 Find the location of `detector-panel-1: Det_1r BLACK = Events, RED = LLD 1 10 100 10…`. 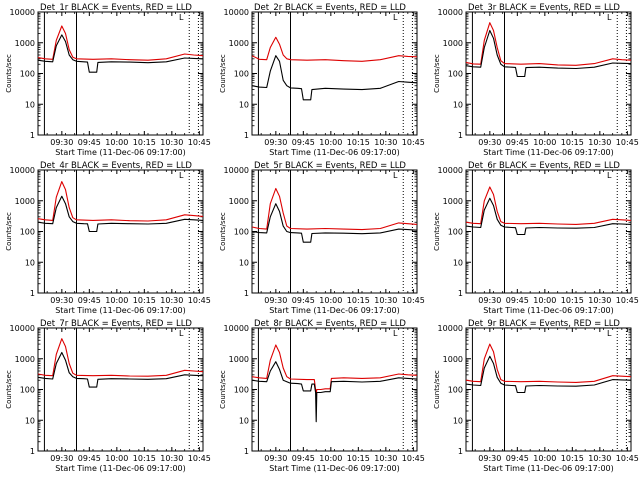

detector-panel-1: Det_1r BLACK = Events, RED = LLD 1 10 100 10… is located at coordinates (108, 80).